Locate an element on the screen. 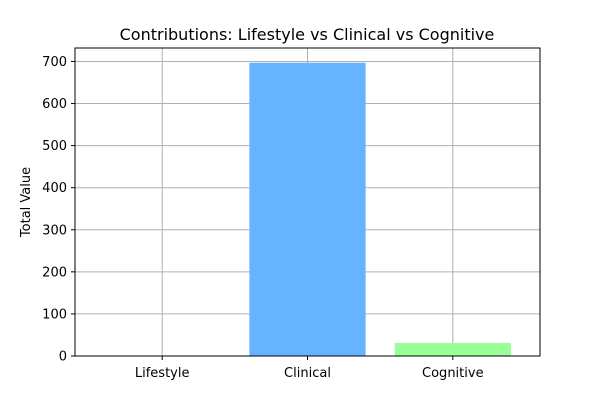  y-tick-label: 400 is located at coordinates (54, 188).